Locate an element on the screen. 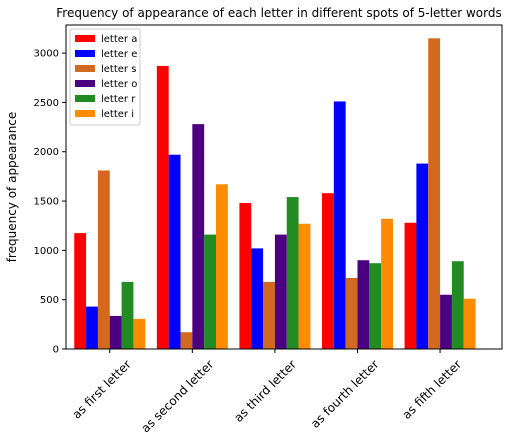  legend-label: letter a is located at coordinates (119, 39).